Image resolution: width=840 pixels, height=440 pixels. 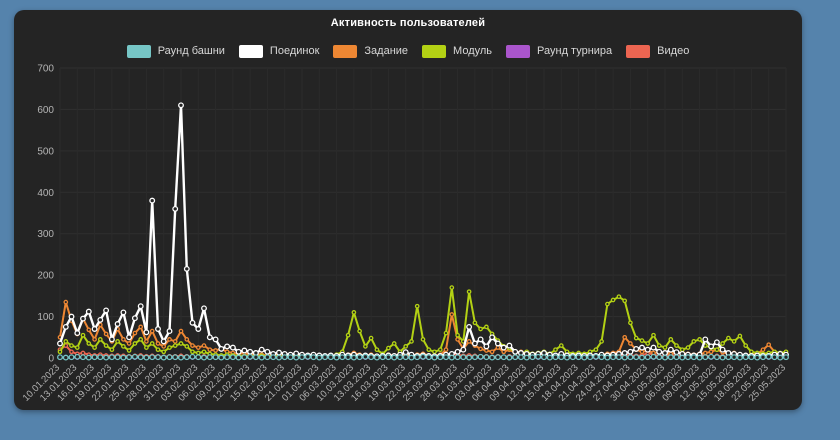 I want to click on y-tick-label: 100, so click(x=45, y=317).